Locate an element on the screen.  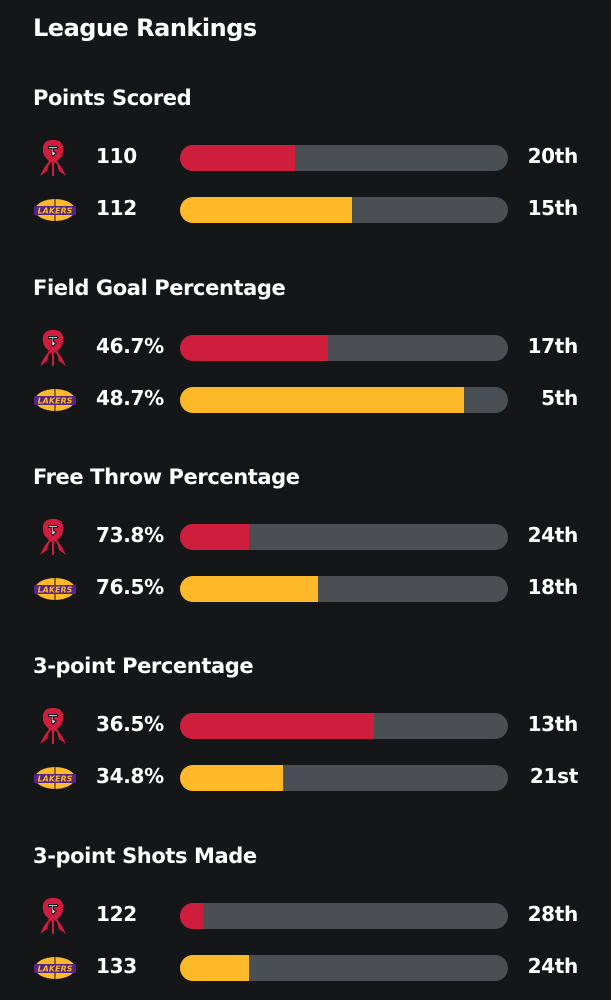
stat-row-lakers: LAKERS 133 24th is located at coordinates (305, 968).